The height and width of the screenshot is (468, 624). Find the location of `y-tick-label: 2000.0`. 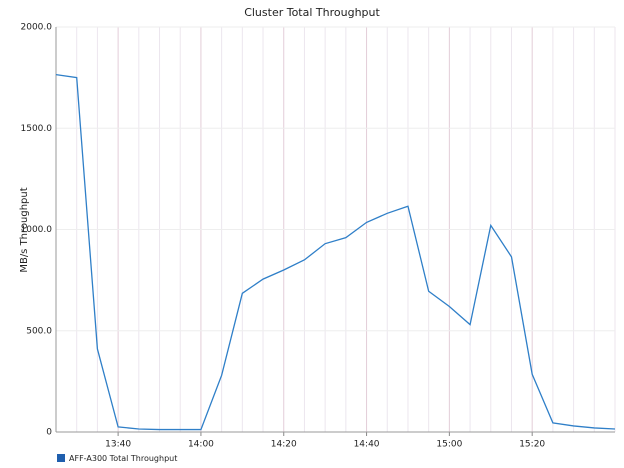

y-tick-label: 2000.0 is located at coordinates (37, 28).